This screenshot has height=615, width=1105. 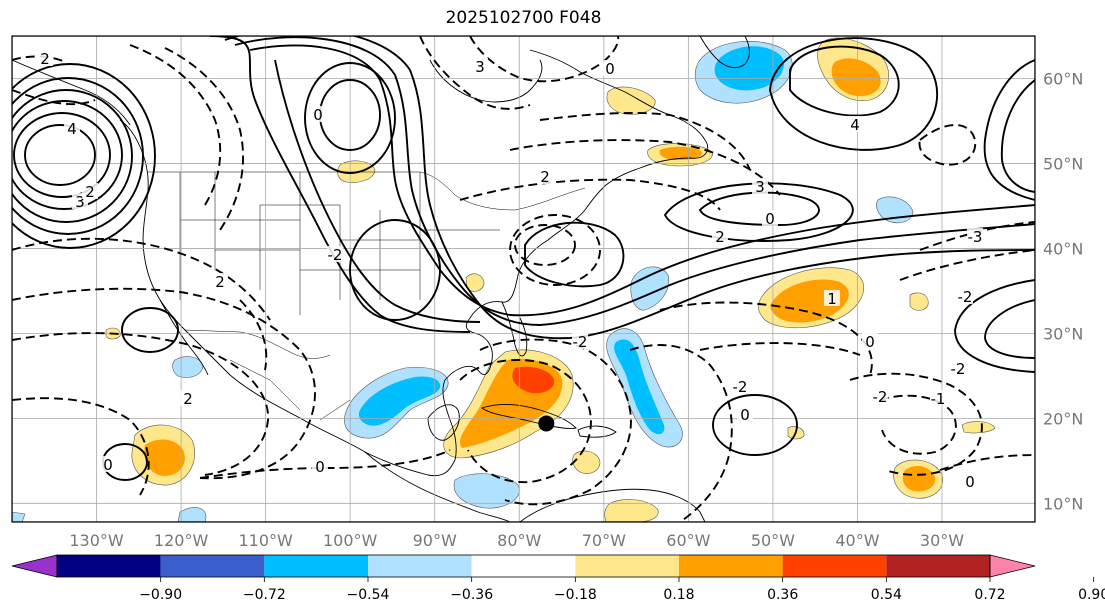 I want to click on colorbar-label-9: 0.90, so click(x=1091, y=595).